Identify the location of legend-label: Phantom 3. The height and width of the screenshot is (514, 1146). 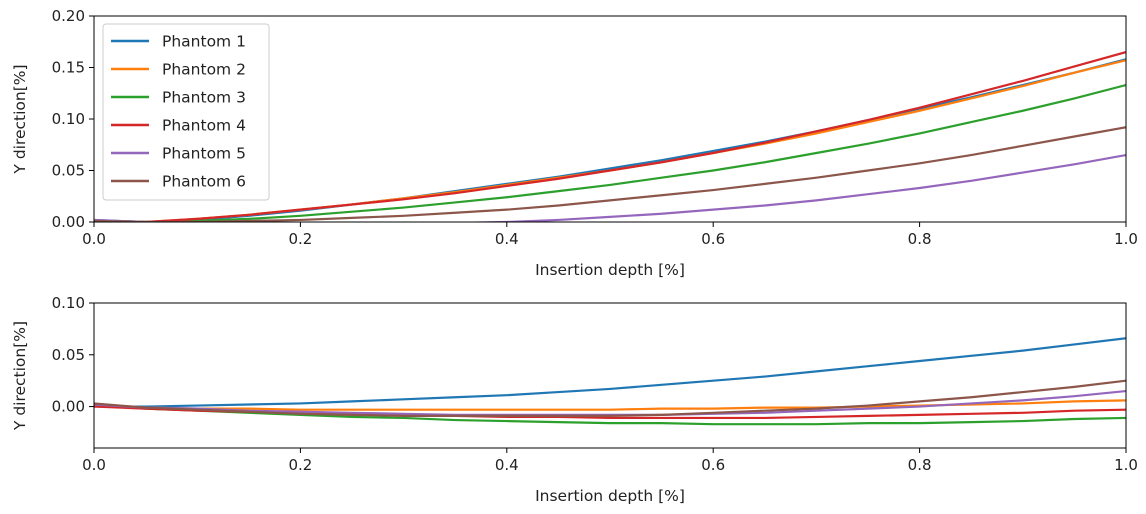
(204, 98).